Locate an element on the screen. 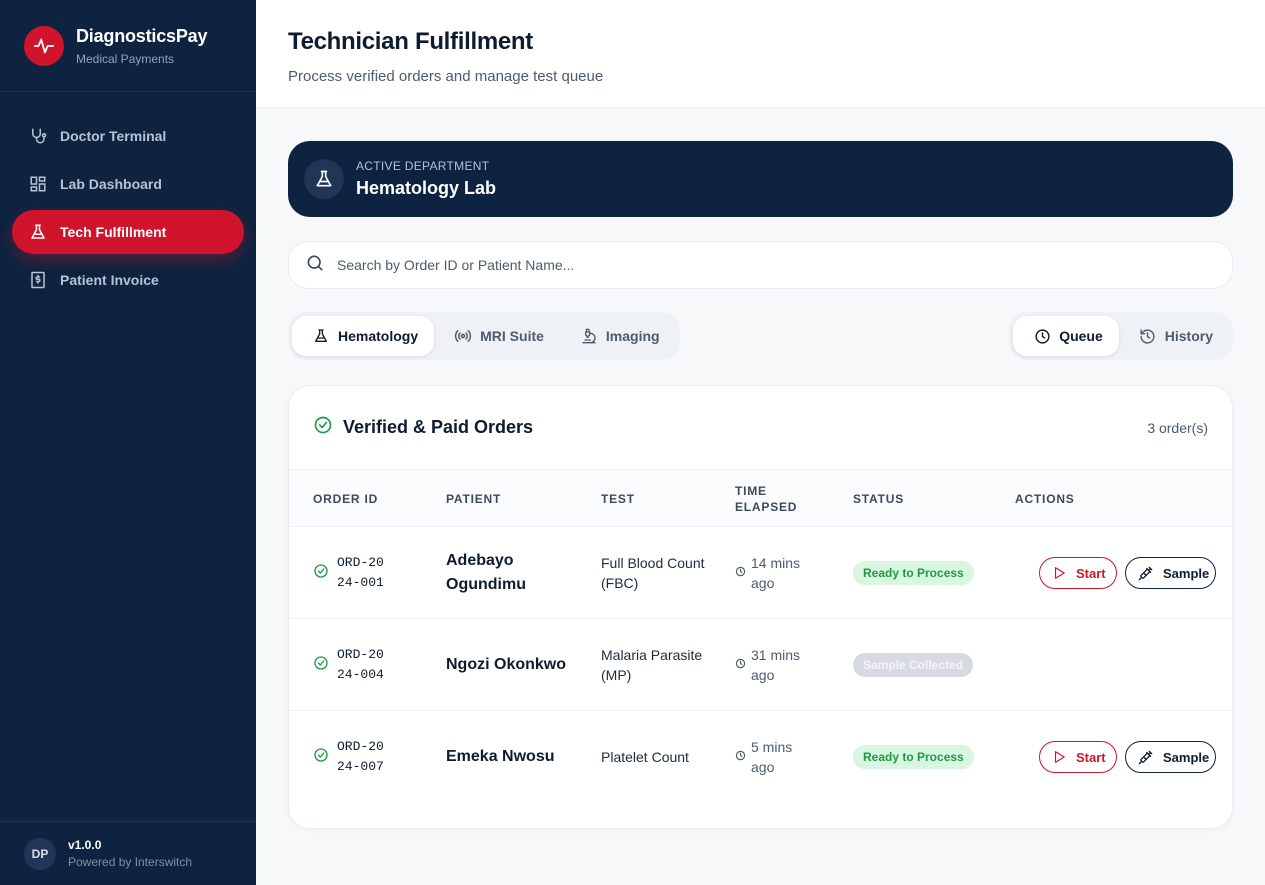  time-elapsed: 31 mins ago is located at coordinates (776, 665).